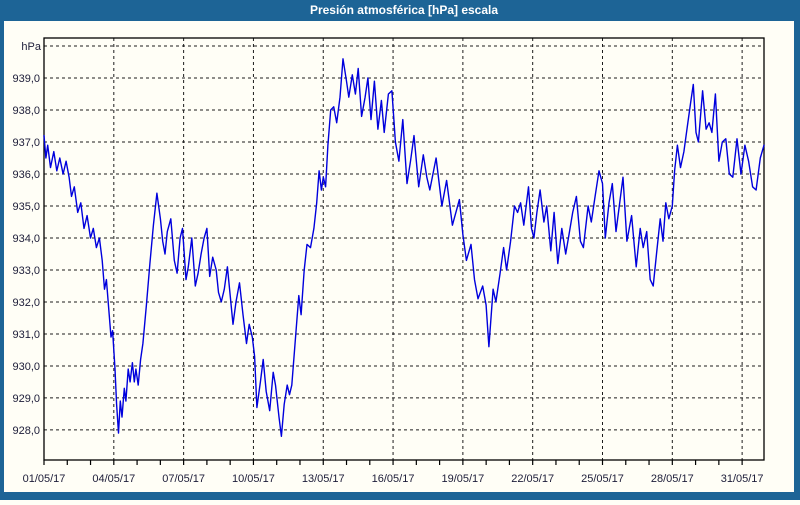 This screenshot has width=800, height=505. I want to click on y-tick-label: 934,0, so click(26, 239).